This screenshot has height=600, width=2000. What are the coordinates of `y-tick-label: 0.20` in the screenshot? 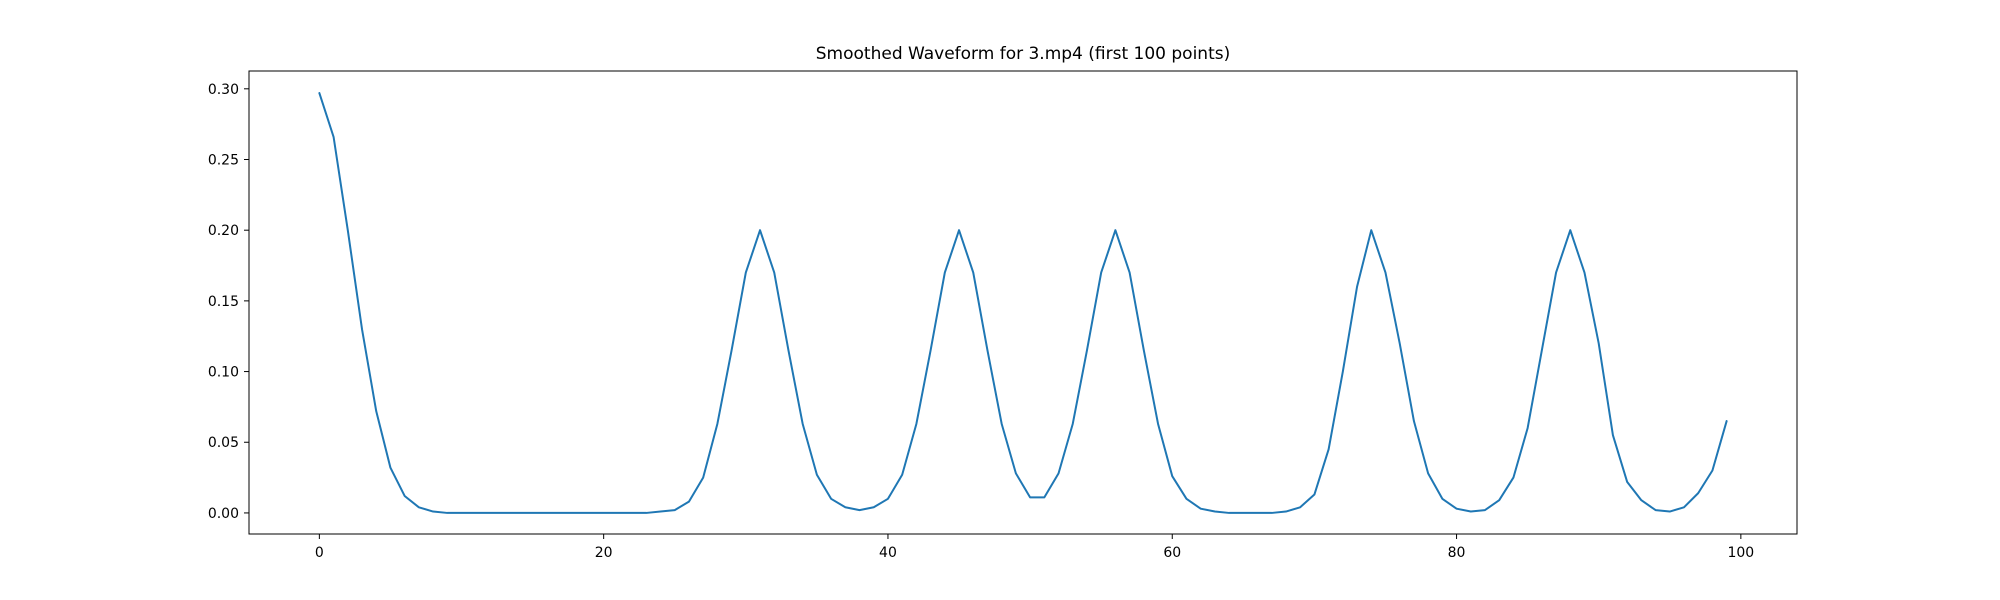 It's located at (223, 231).